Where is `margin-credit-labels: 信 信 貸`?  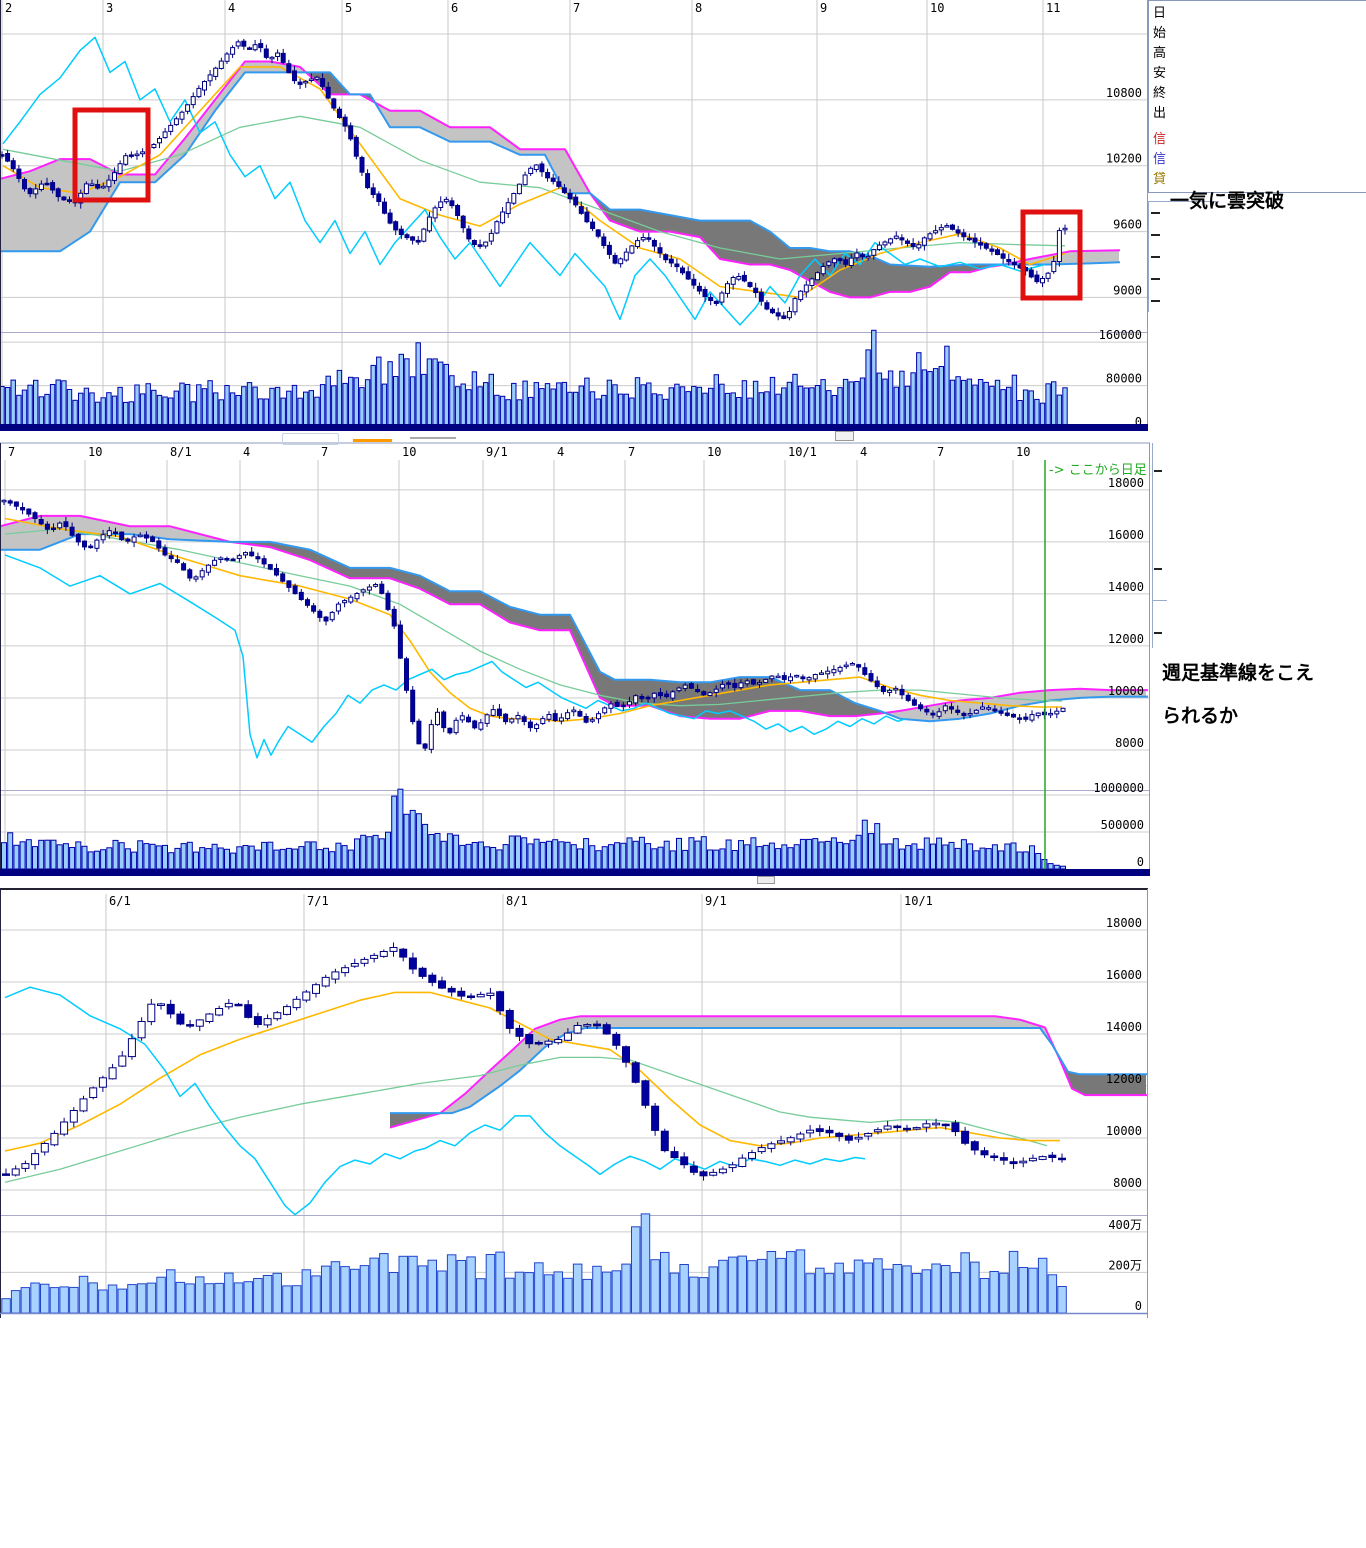 margin-credit-labels: 信 信 貸 is located at coordinates (1160, 158).